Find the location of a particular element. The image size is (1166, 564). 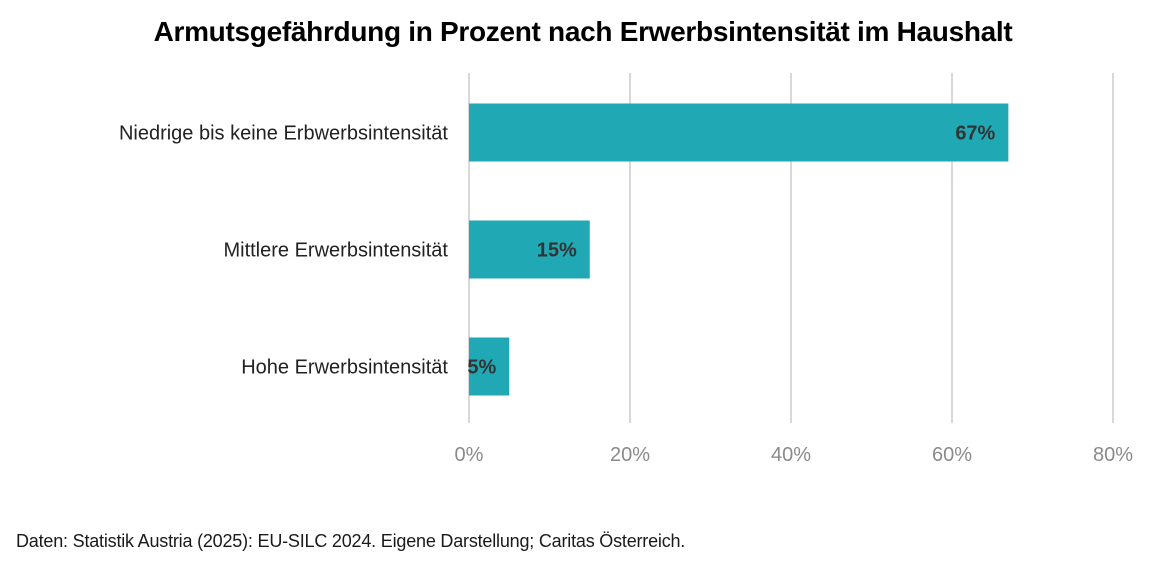

x-tick-label: 20% is located at coordinates (630, 455).